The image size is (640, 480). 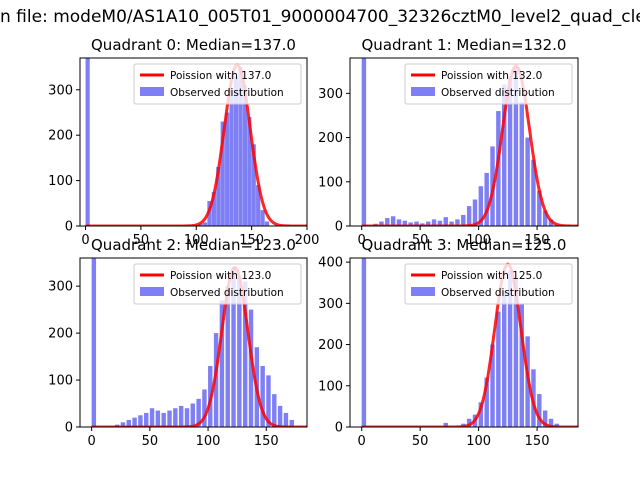 What do you see at coordinates (227, 93) in the screenshot?
I see `quadrant-0-legend-hist-label: Observed distribution` at bounding box center [227, 93].